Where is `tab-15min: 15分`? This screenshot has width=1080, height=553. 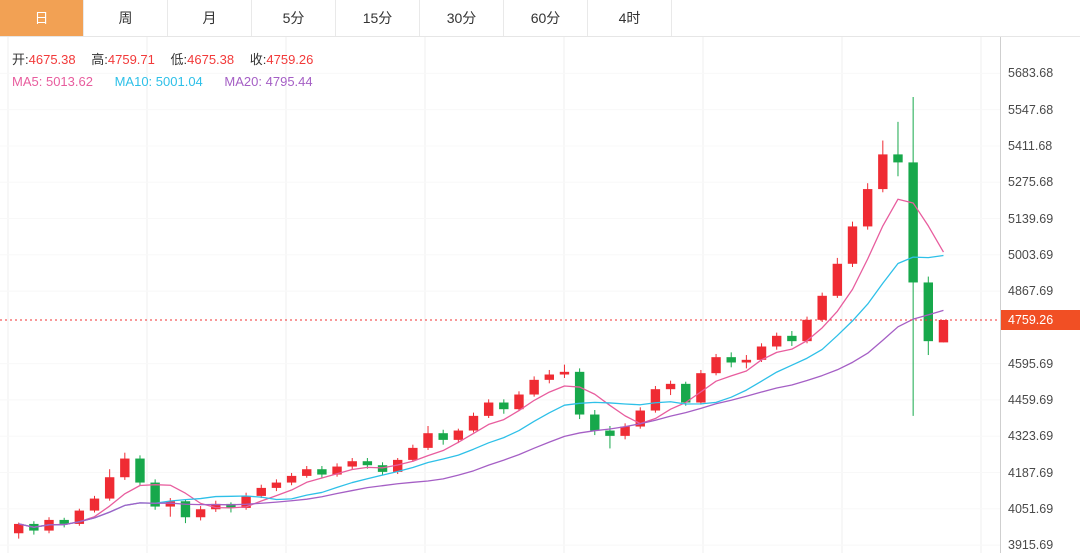
tab-15min: 15分 is located at coordinates (378, 18).